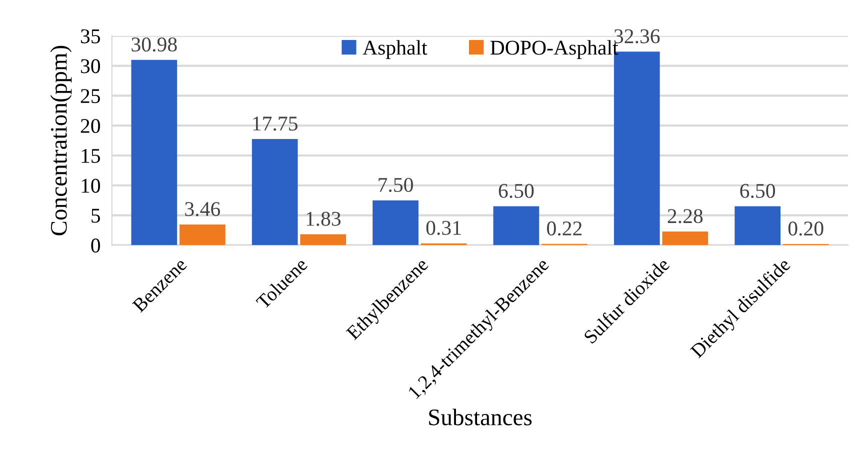 This screenshot has height=460, width=861. What do you see at coordinates (90, 96) in the screenshot?
I see `y-tick-label: 25` at bounding box center [90, 96].